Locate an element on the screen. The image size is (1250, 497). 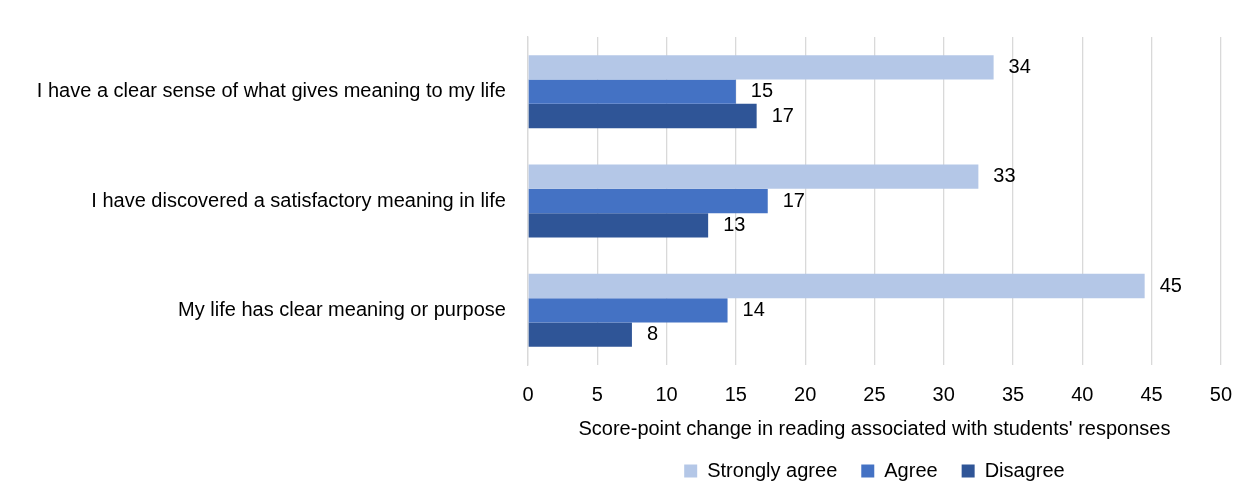
data-label: 34 is located at coordinates (1019, 65).